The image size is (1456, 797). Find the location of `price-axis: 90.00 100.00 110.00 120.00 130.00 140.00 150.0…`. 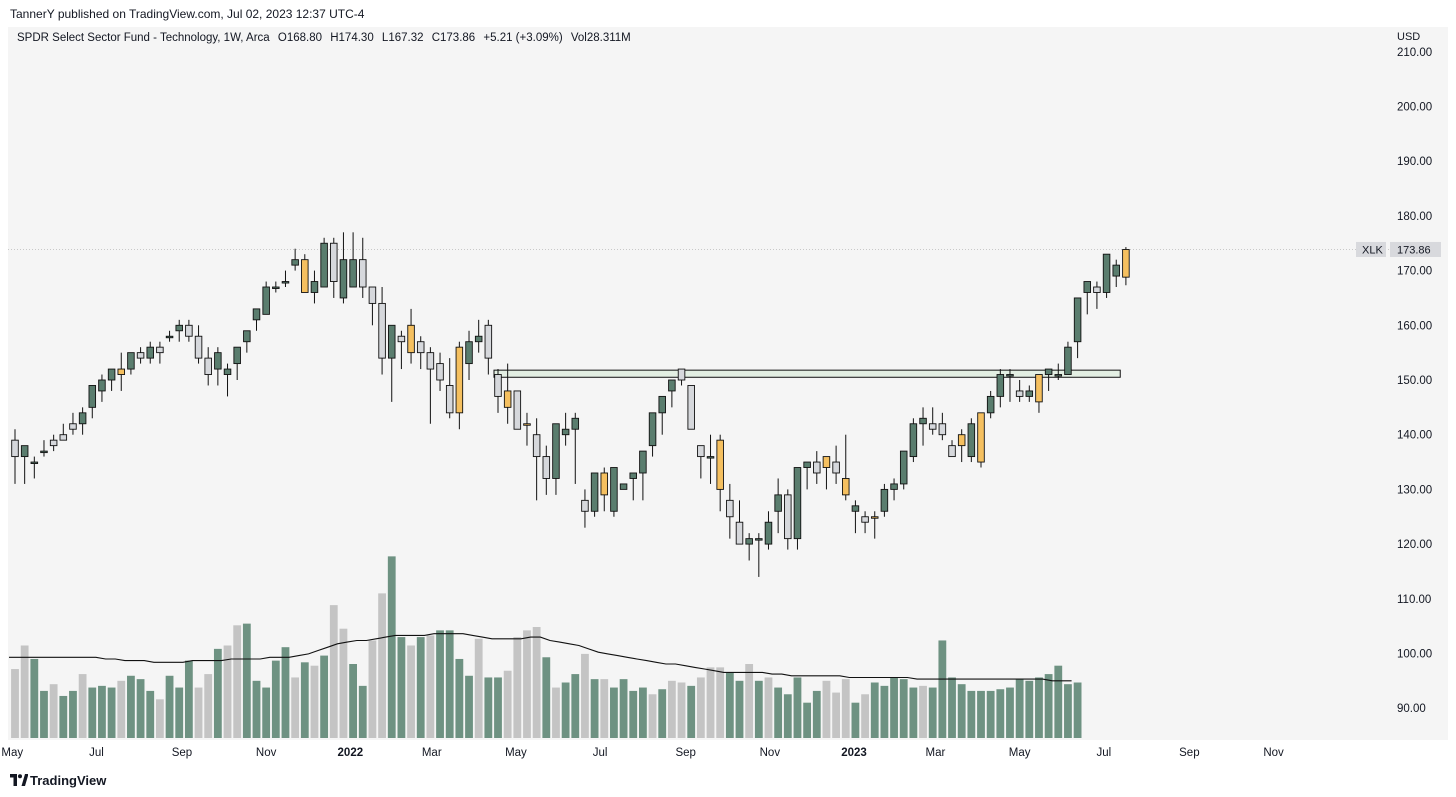

price-axis: 90.00 100.00 110.00 120.00 130.00 140.00 150.0… is located at coordinates (1414, 381).